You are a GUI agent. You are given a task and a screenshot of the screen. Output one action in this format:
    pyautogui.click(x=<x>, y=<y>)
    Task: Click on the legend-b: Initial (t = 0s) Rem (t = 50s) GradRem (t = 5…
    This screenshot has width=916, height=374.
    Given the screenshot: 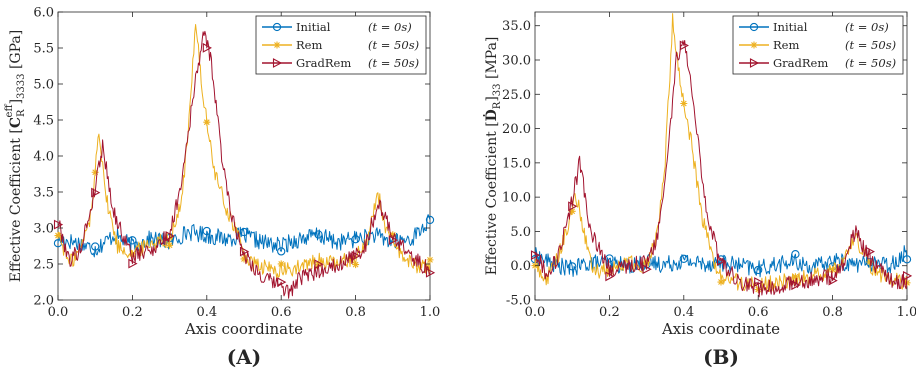 What is the action you would take?
    pyautogui.click(x=818, y=45)
    